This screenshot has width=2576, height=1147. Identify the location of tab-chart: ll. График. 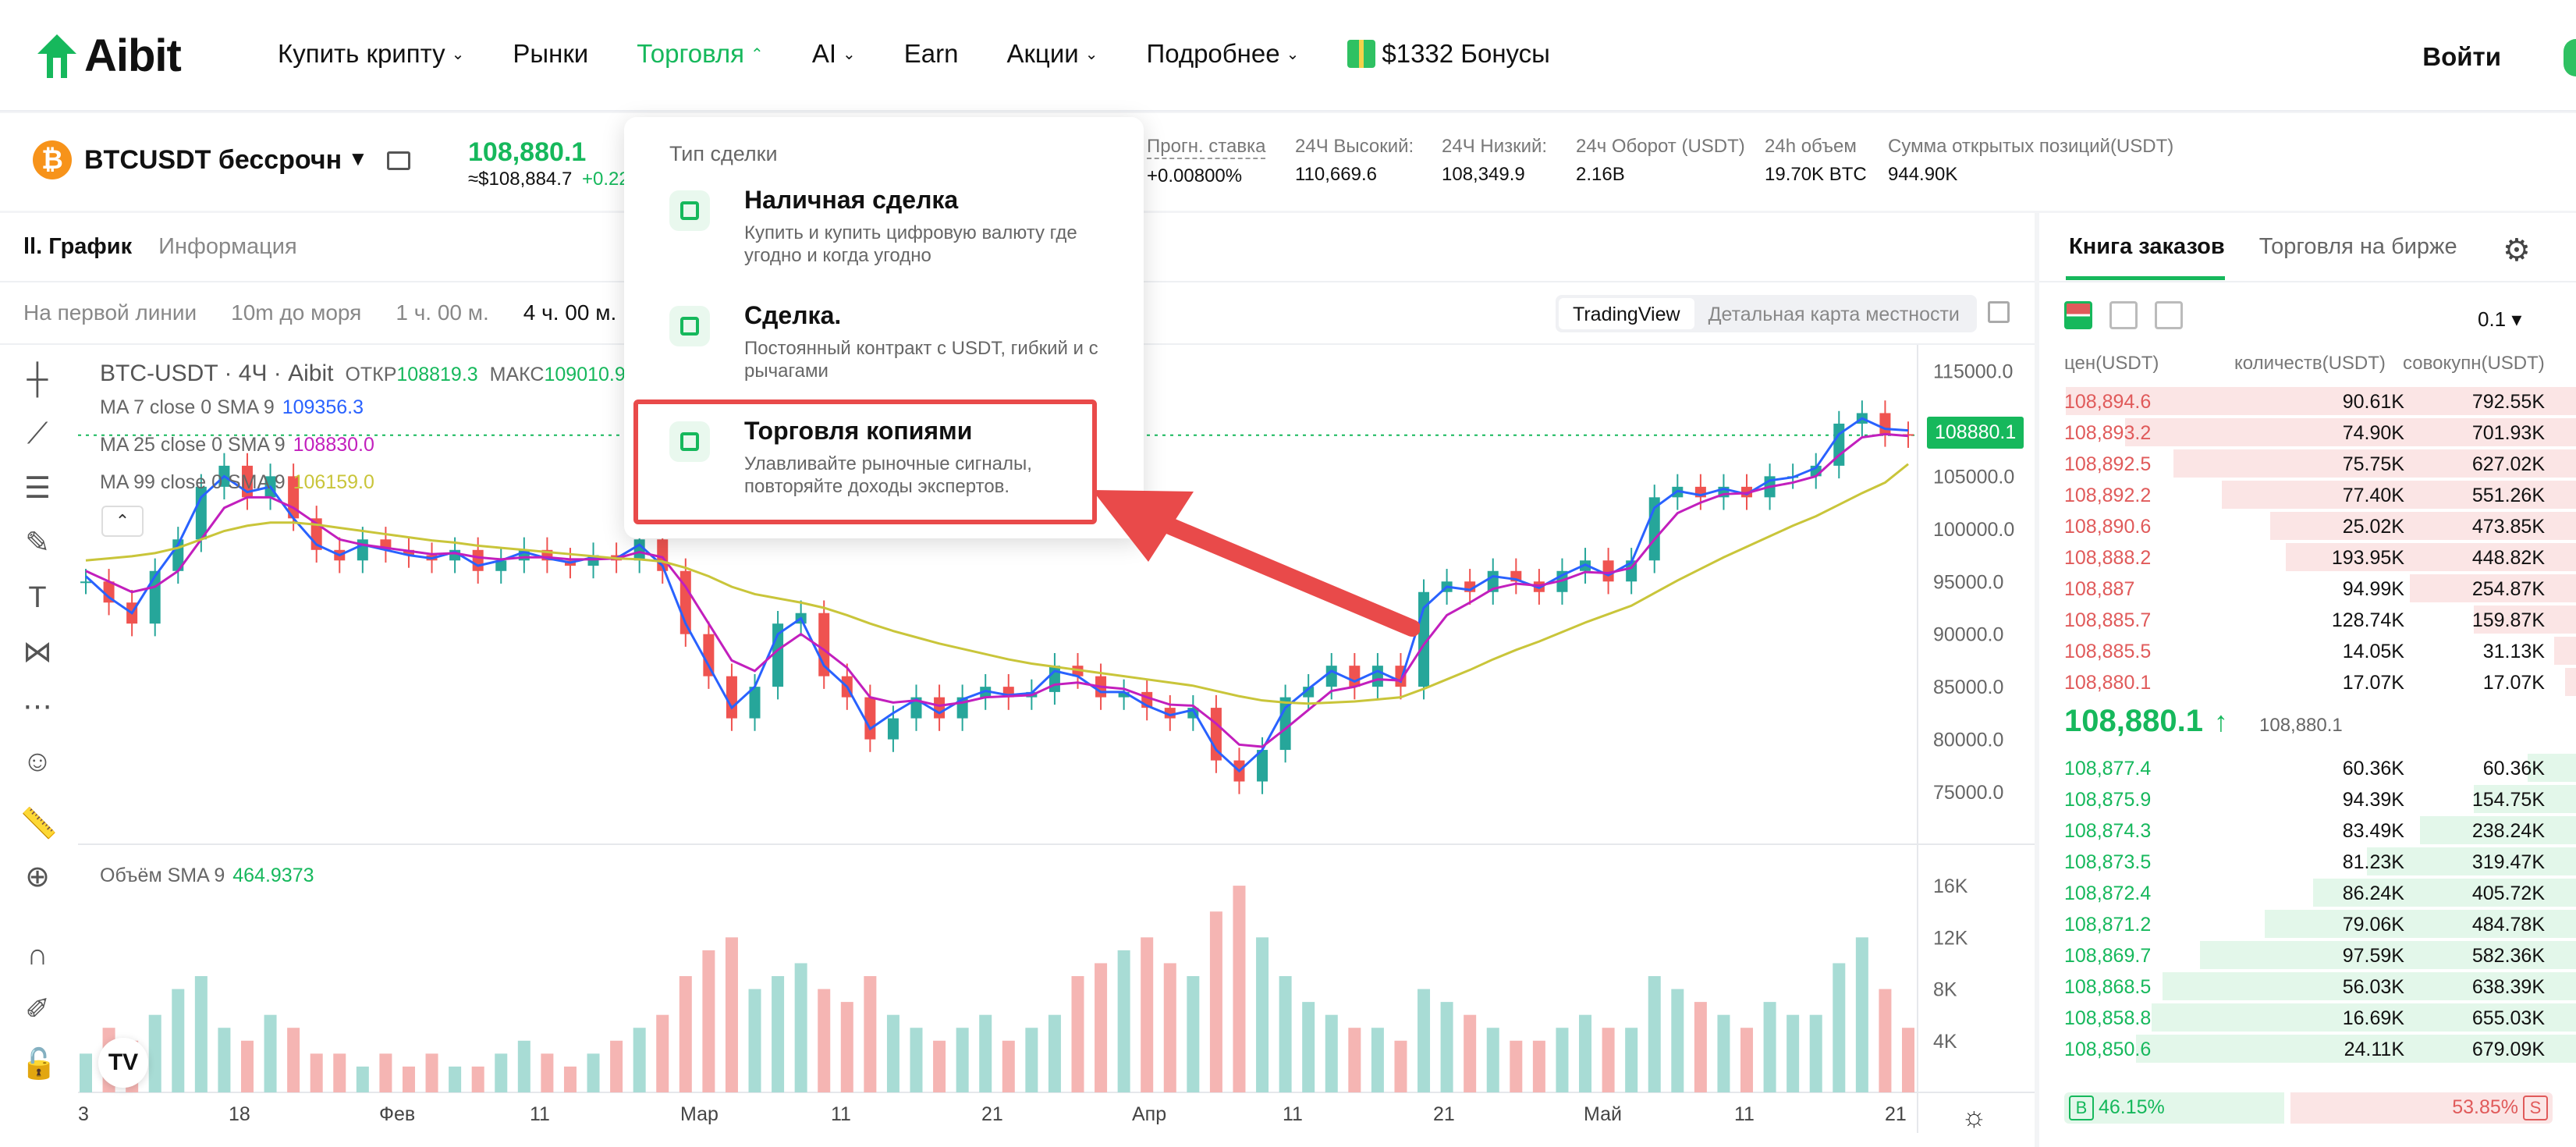
(78, 246).